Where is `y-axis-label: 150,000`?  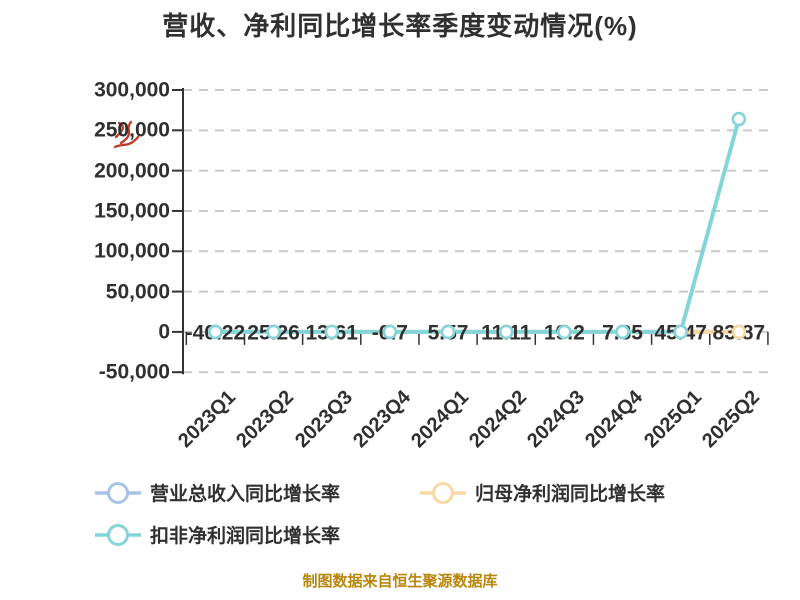 y-axis-label: 150,000 is located at coordinates (132, 211).